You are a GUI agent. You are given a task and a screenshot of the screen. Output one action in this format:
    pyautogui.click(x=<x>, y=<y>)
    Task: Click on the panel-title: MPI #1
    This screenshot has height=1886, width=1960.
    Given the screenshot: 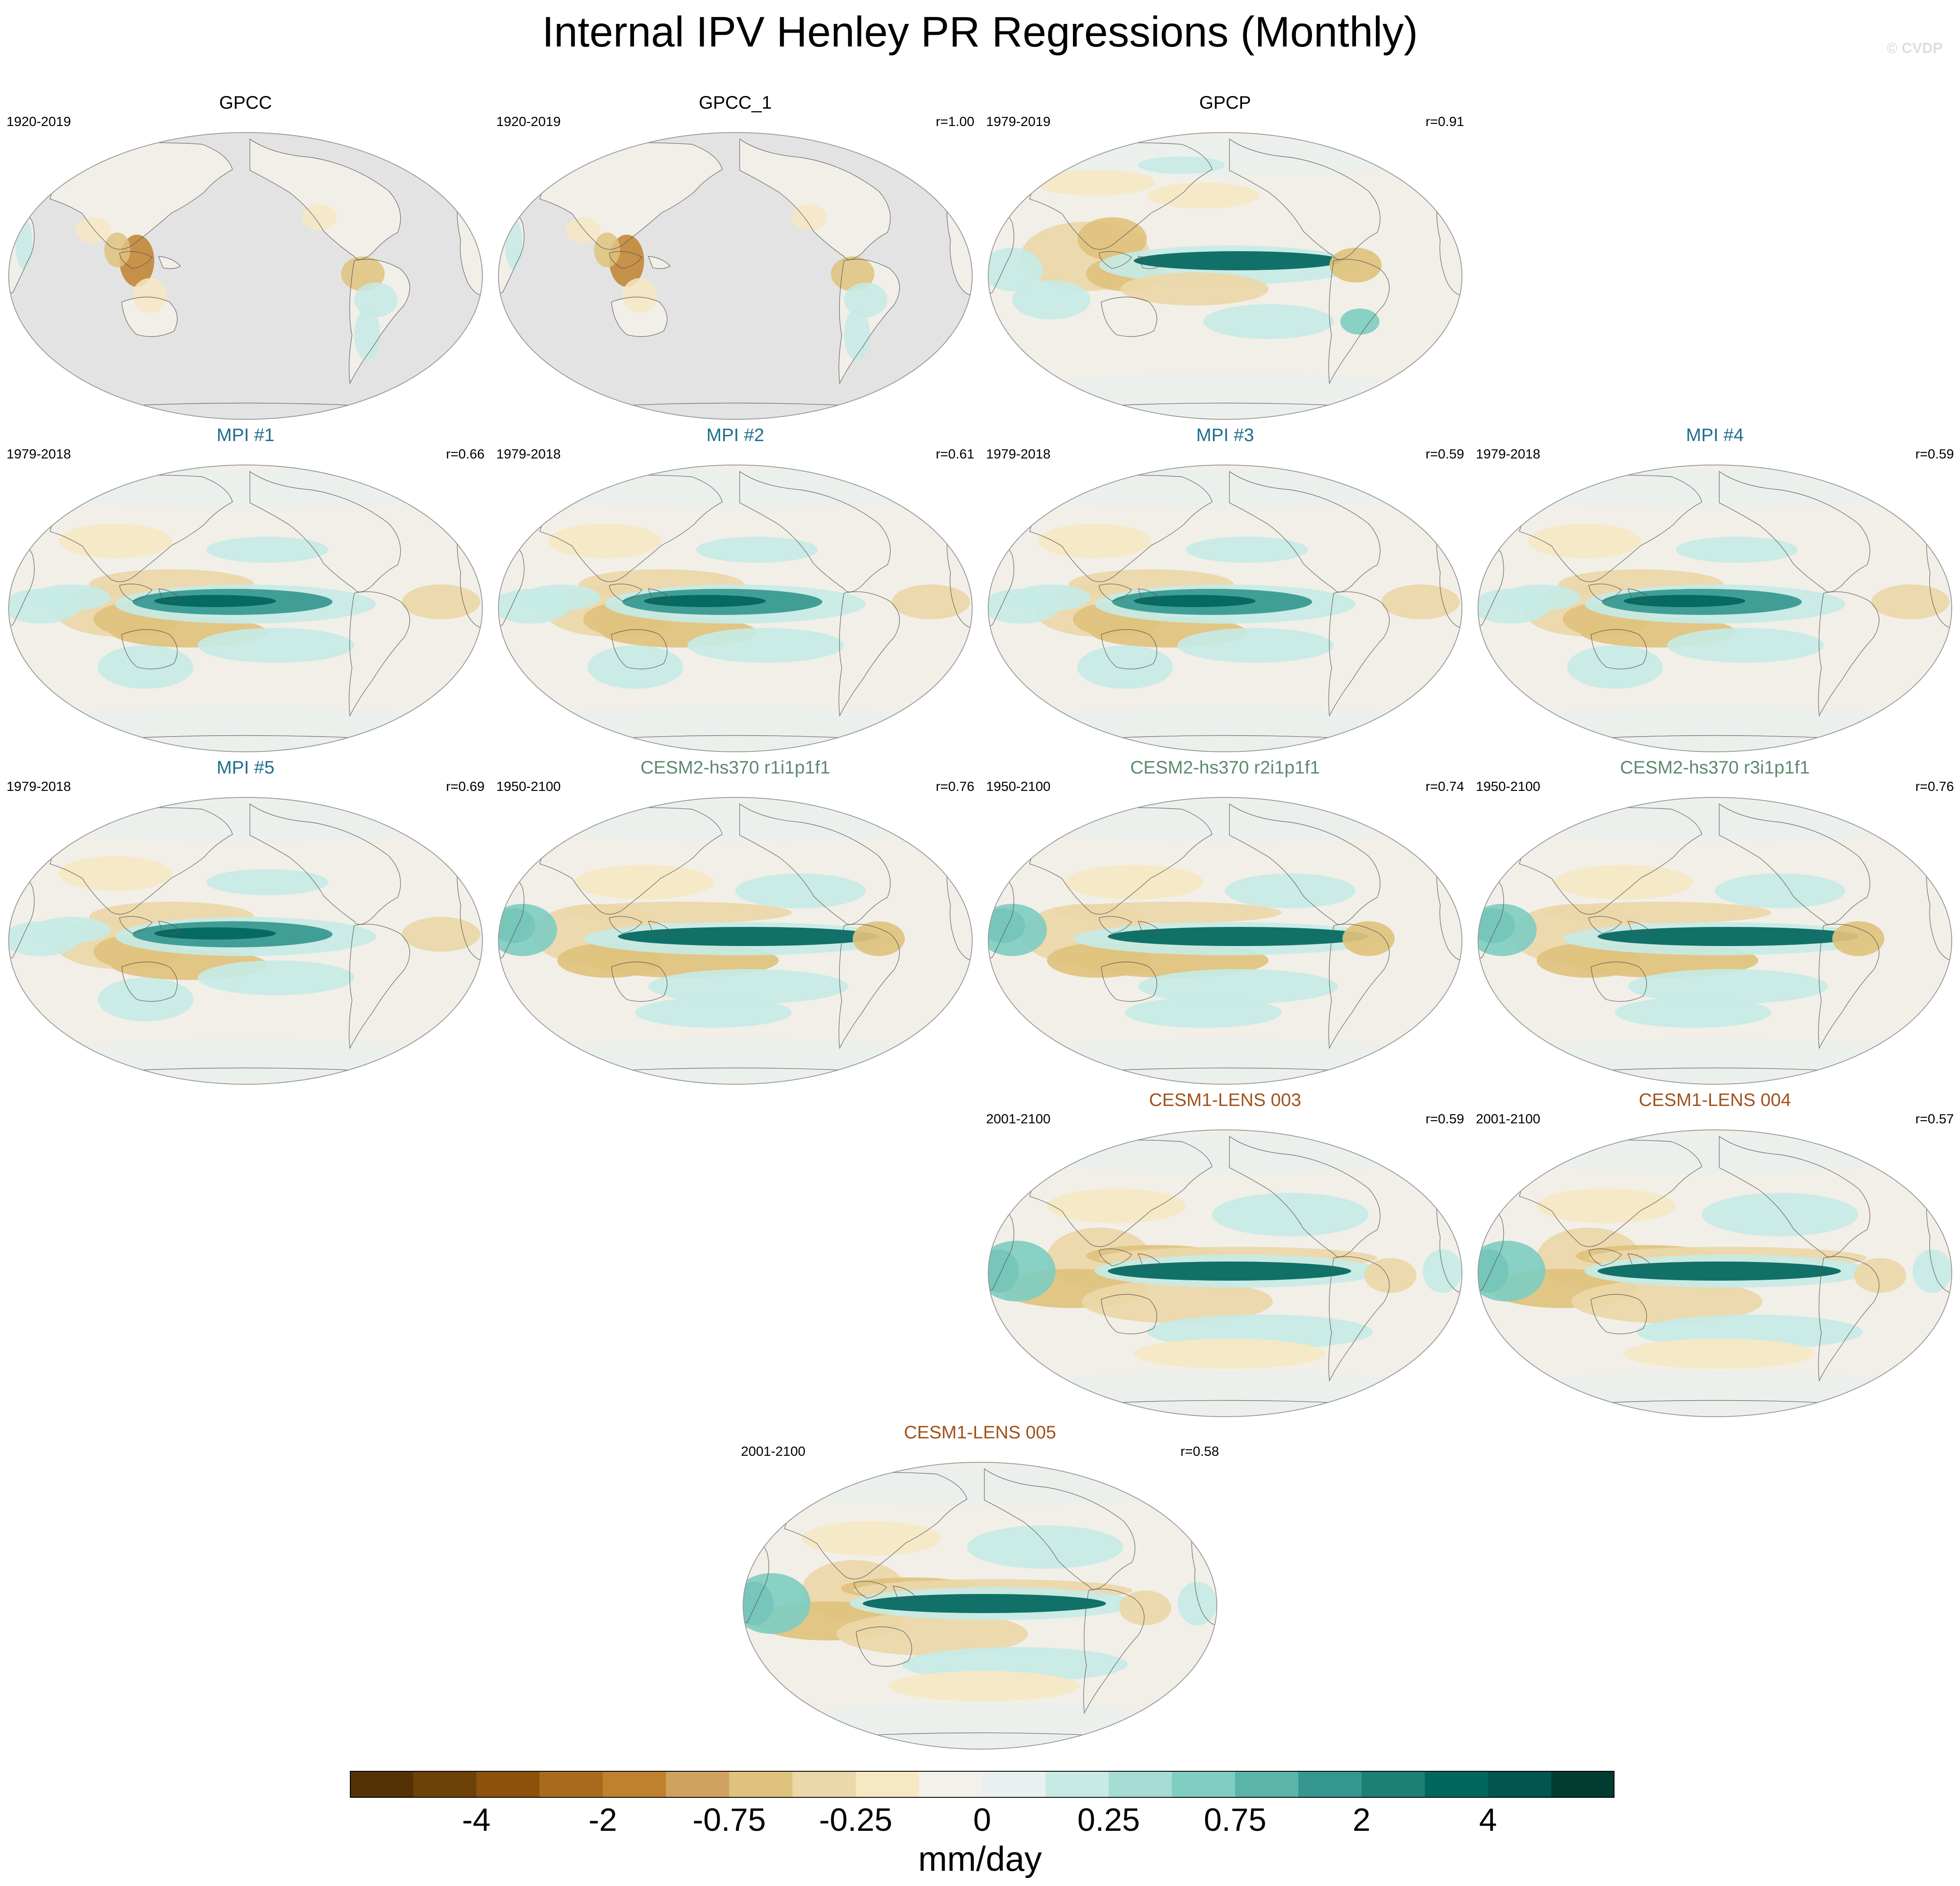 What is the action you would take?
    pyautogui.click(x=245, y=435)
    